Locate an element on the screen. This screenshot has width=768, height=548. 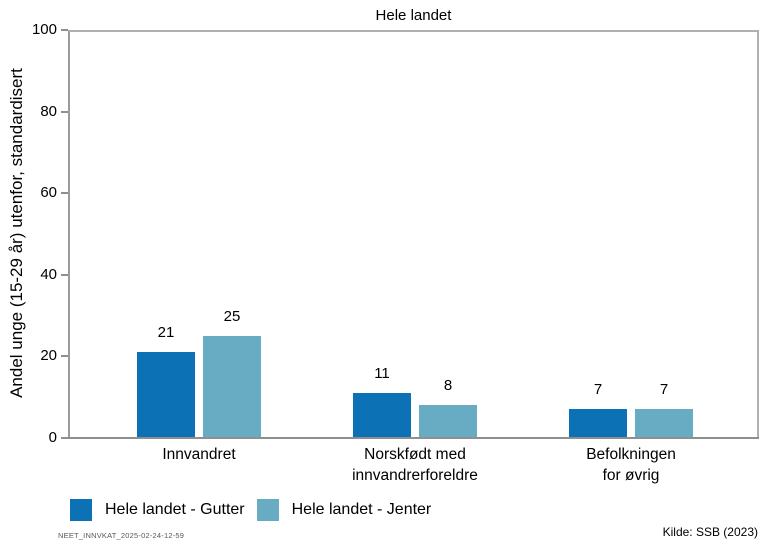
x-category-label: Innvandret is located at coordinates (198, 454).